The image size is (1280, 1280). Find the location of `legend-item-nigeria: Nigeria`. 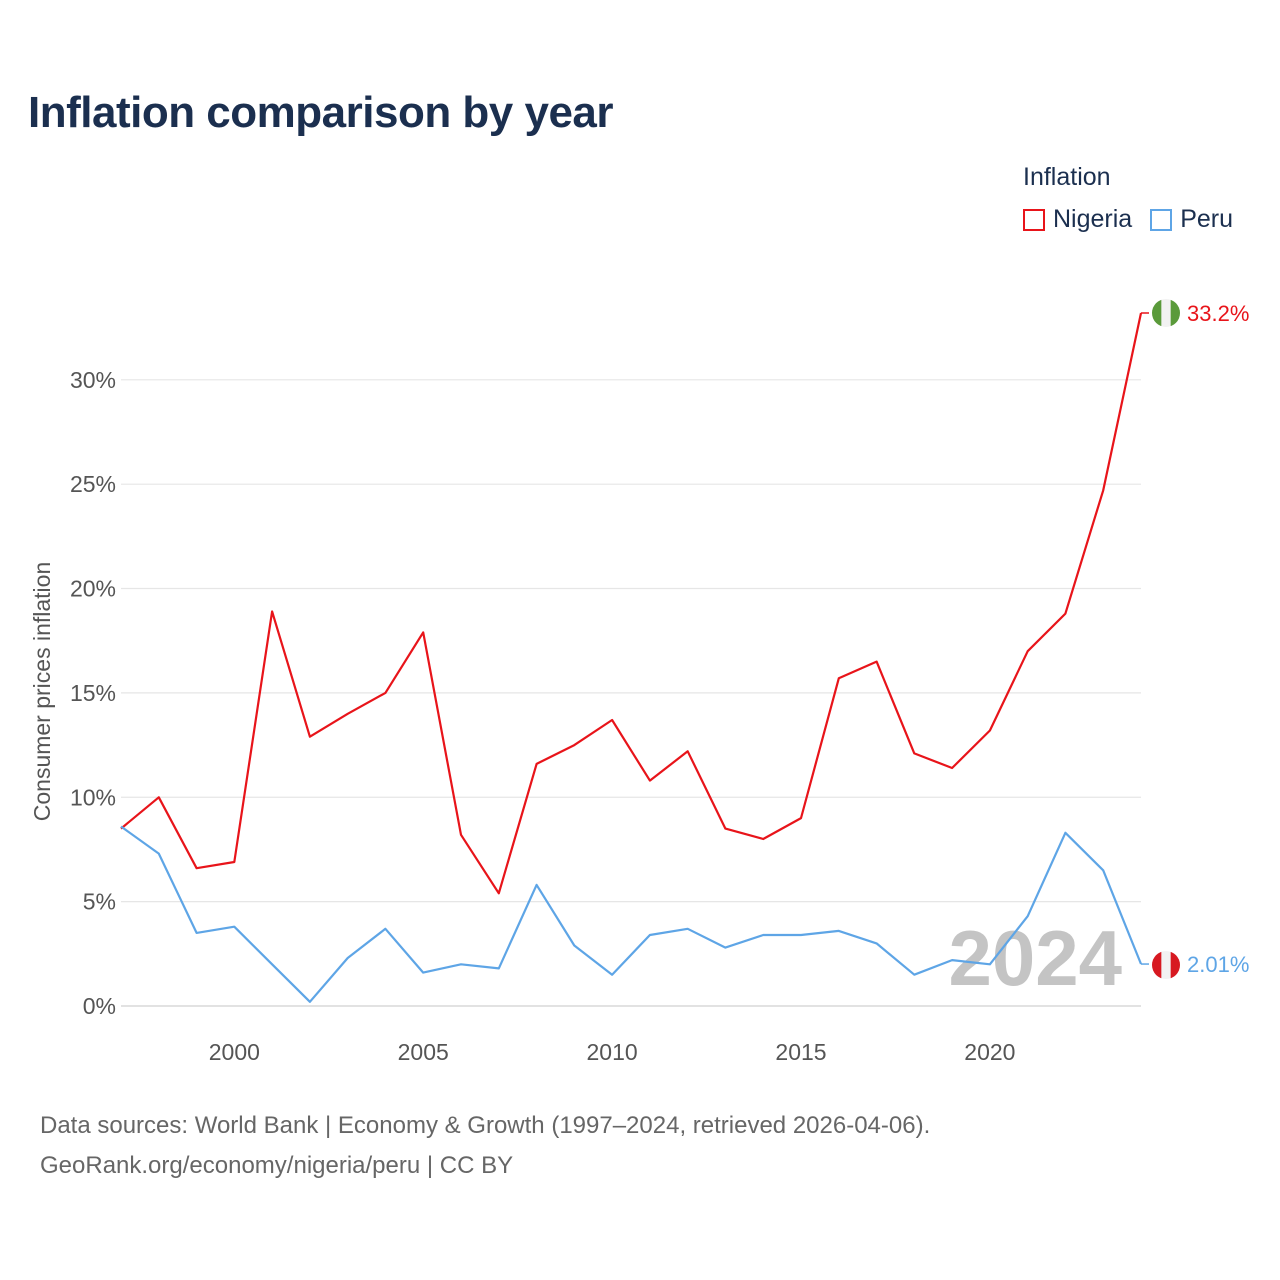

legend-item-nigeria: Nigeria is located at coordinates (1077, 219).